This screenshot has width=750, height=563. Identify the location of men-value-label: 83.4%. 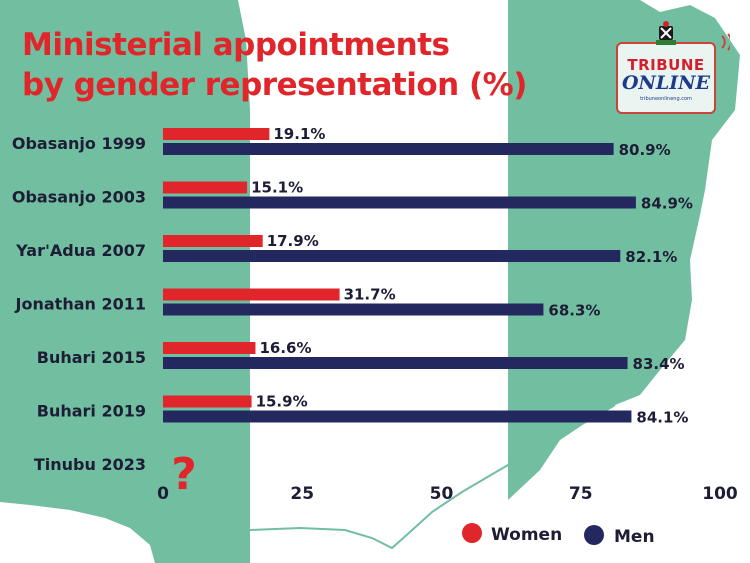
(659, 364).